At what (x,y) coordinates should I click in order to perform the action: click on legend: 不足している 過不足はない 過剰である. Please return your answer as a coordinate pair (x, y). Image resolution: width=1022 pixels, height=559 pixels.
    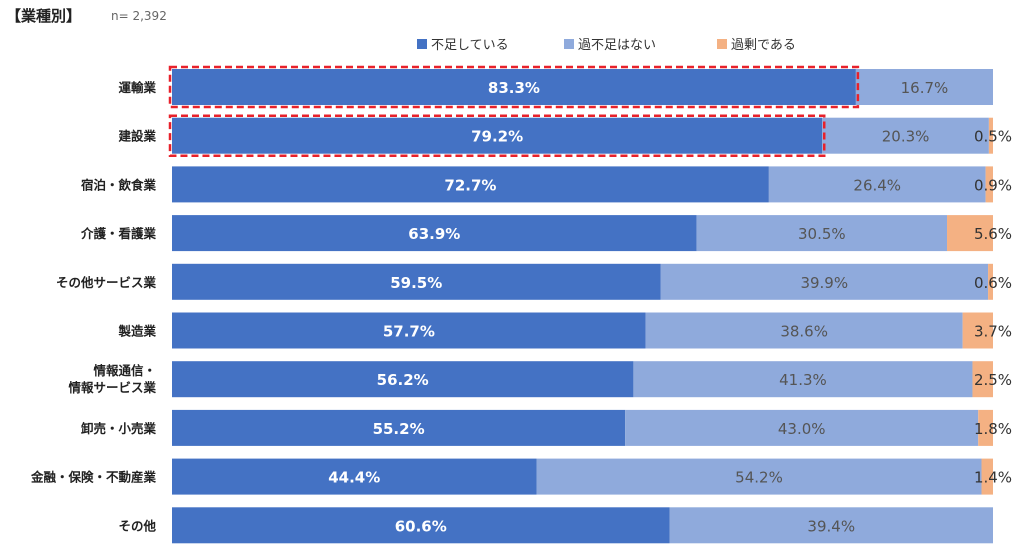
    Looking at the image, I should click on (606, 45).